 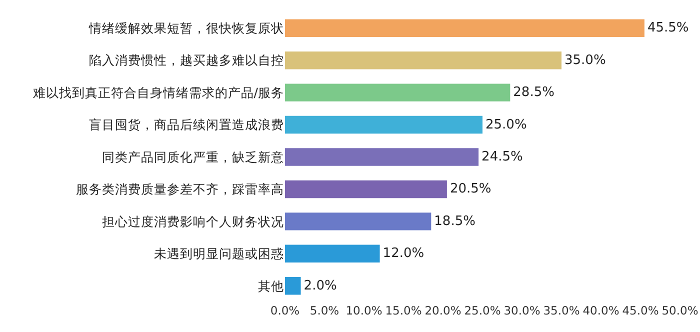 I want to click on y-tick-label: 服务类消费质量参差不齐，踩雷率高, so click(x=180, y=189).